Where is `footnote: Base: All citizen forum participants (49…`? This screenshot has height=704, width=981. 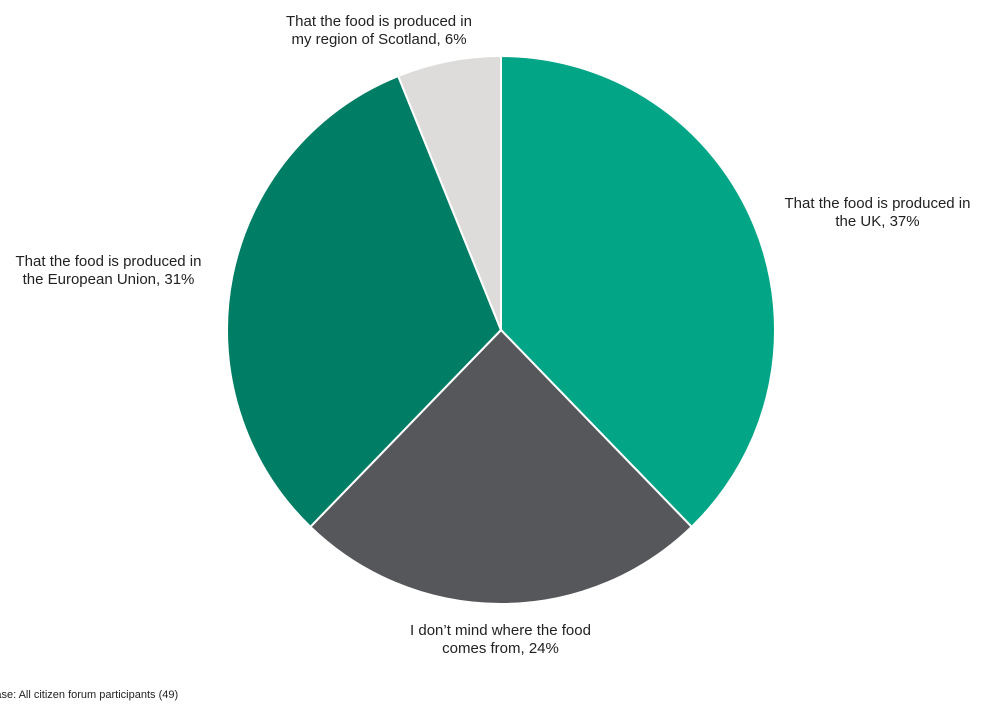
footnote: Base: All citizen forum participants (49… is located at coordinates (89, 695).